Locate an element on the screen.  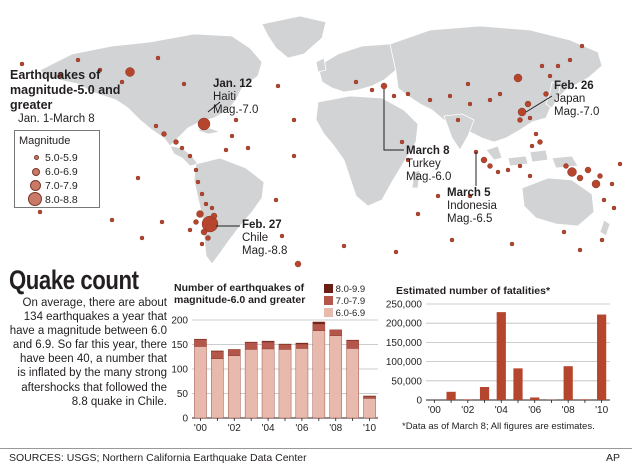
bar-2009 is located at coordinates (585, 399).